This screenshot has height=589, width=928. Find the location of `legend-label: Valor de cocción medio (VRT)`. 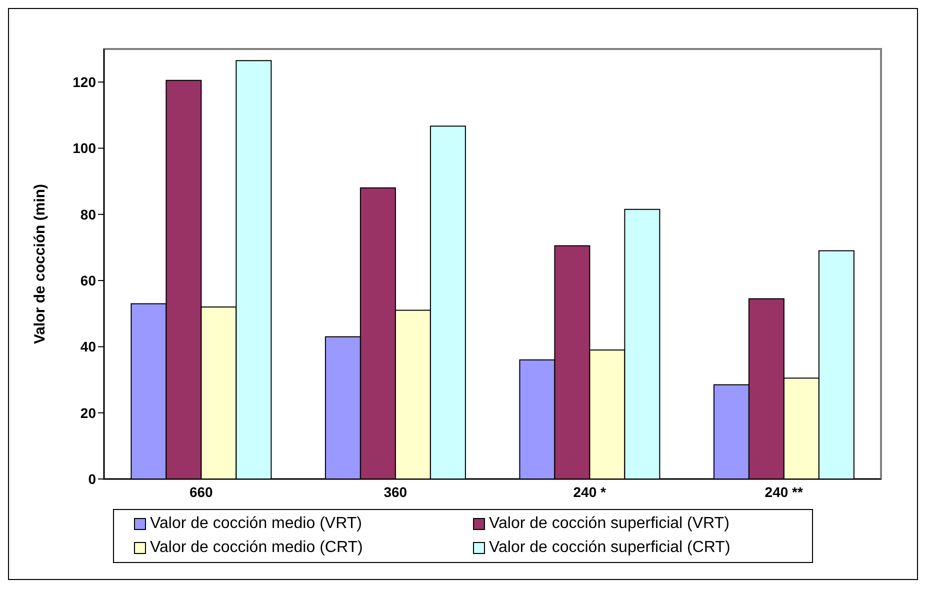

legend-label: Valor de cocción medio (VRT) is located at coordinates (256, 524).